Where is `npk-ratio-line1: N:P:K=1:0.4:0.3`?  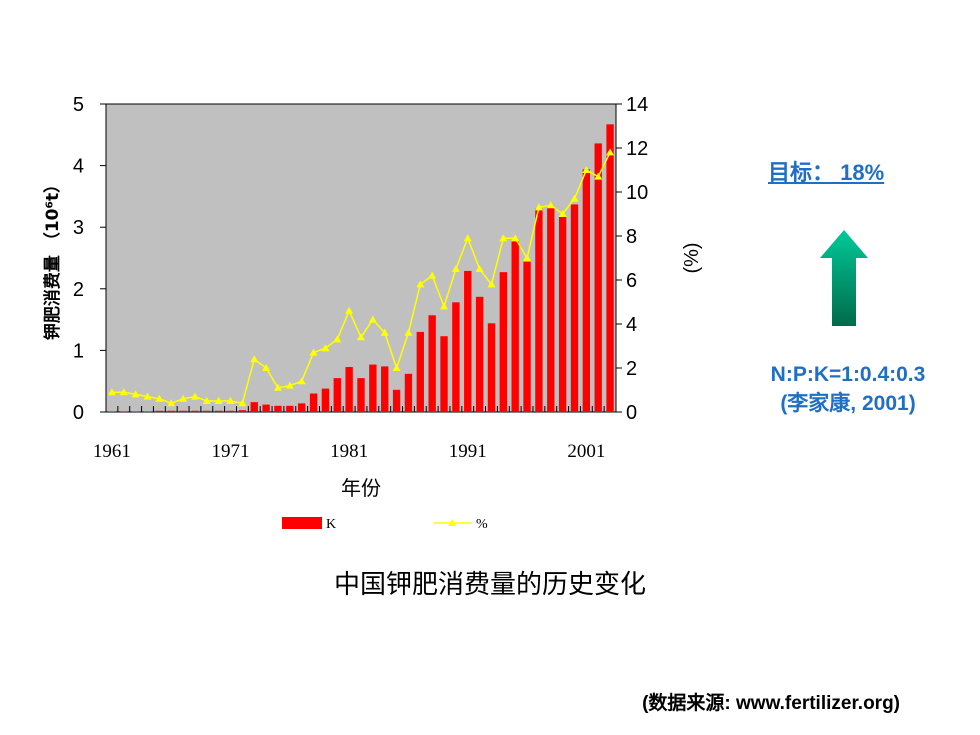
npk-ratio-line1: N:P:K=1:0.4:0.3 is located at coordinates (848, 374).